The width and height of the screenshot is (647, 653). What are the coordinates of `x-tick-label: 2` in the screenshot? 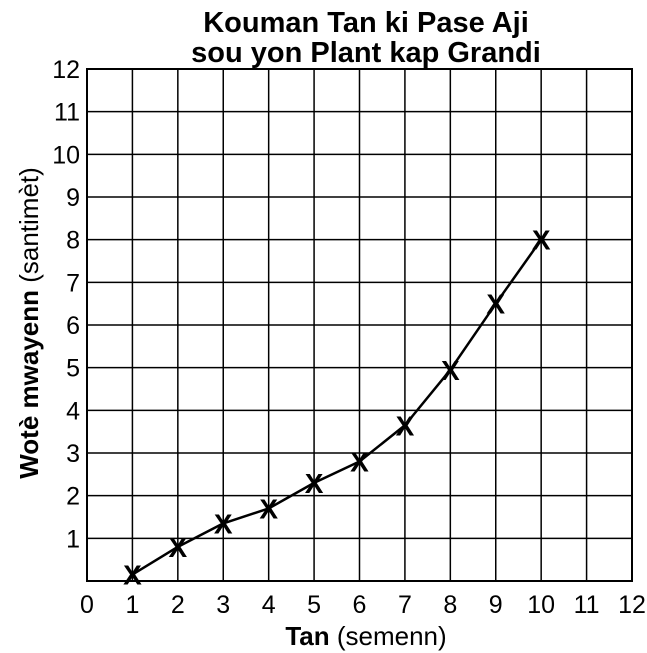 It's located at (178, 605).